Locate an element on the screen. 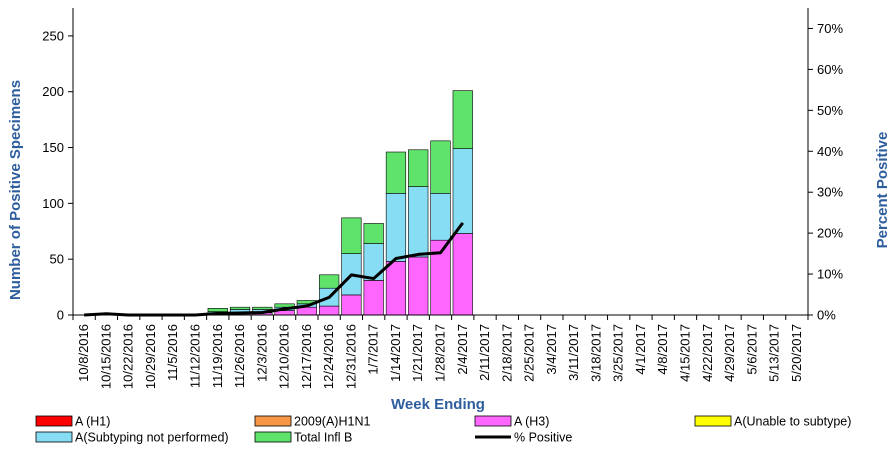  x-tick-label: 2/18/2017 is located at coordinates (506, 353).